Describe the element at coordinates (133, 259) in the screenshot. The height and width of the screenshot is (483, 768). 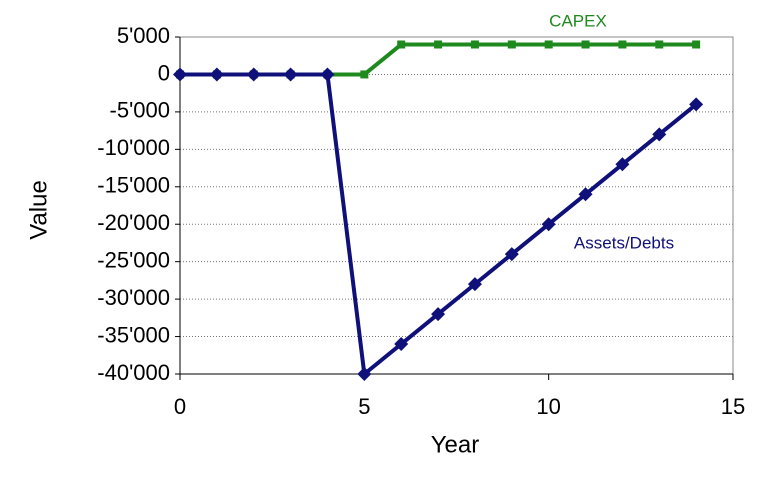
I see `y-tick-label: -25'000` at that location.